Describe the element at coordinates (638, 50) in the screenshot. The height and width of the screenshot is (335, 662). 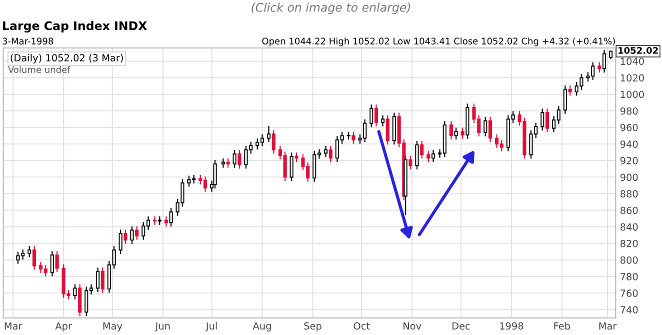
I see `annotation: 1052.02` at that location.